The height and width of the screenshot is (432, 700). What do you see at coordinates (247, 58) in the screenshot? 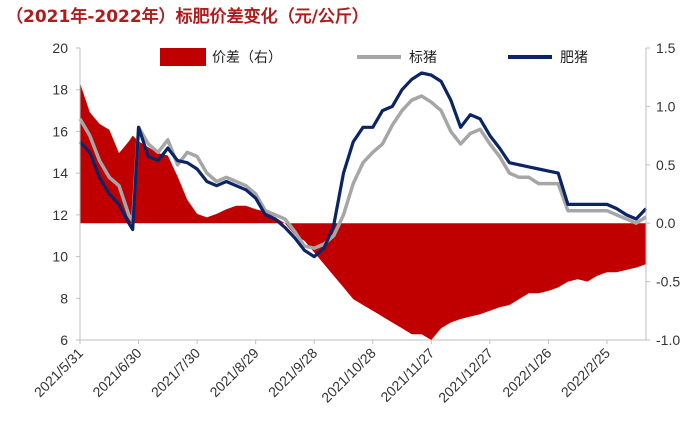
I see `legend-label: 价差（右）` at bounding box center [247, 58].